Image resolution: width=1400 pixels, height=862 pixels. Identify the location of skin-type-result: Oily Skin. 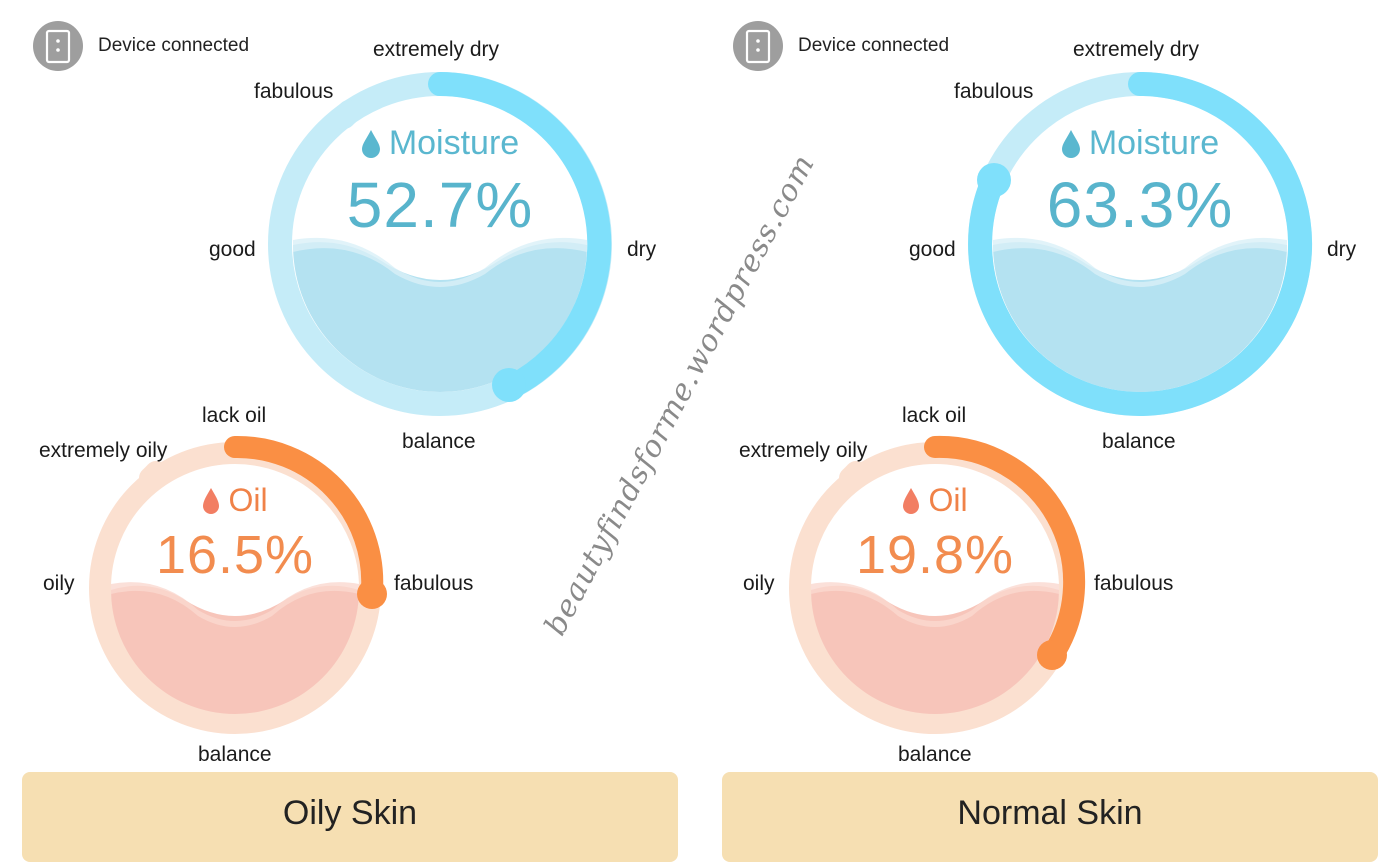
(350, 817).